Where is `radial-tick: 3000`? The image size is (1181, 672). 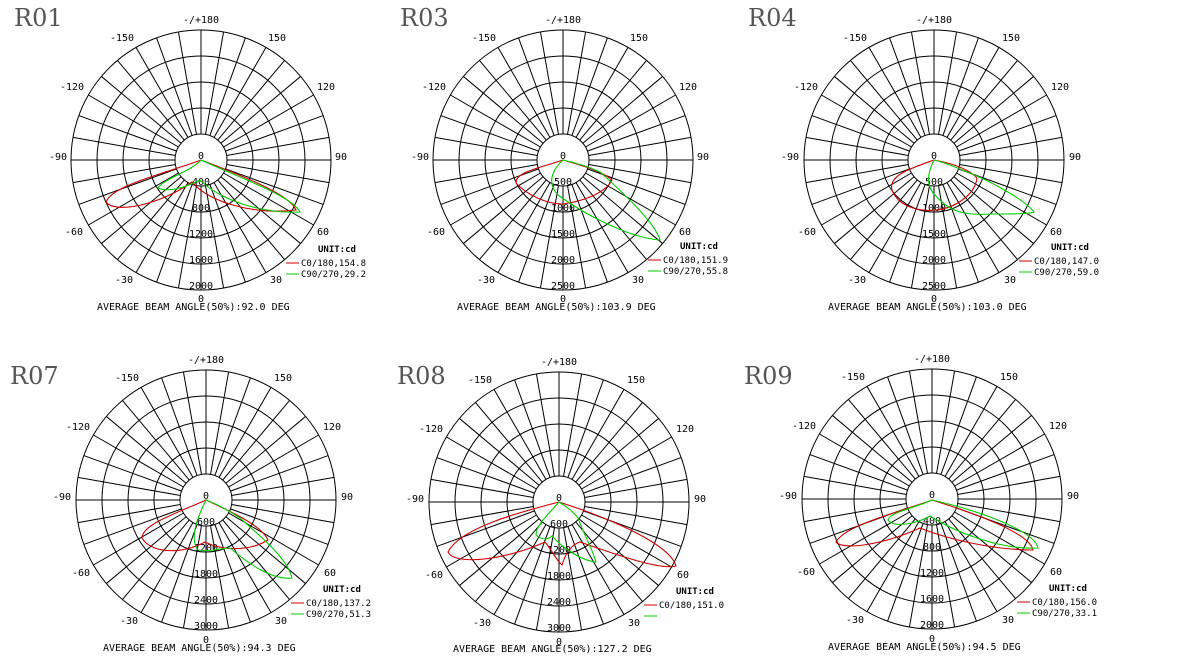
radial-tick: 3000 is located at coordinates (559, 628).